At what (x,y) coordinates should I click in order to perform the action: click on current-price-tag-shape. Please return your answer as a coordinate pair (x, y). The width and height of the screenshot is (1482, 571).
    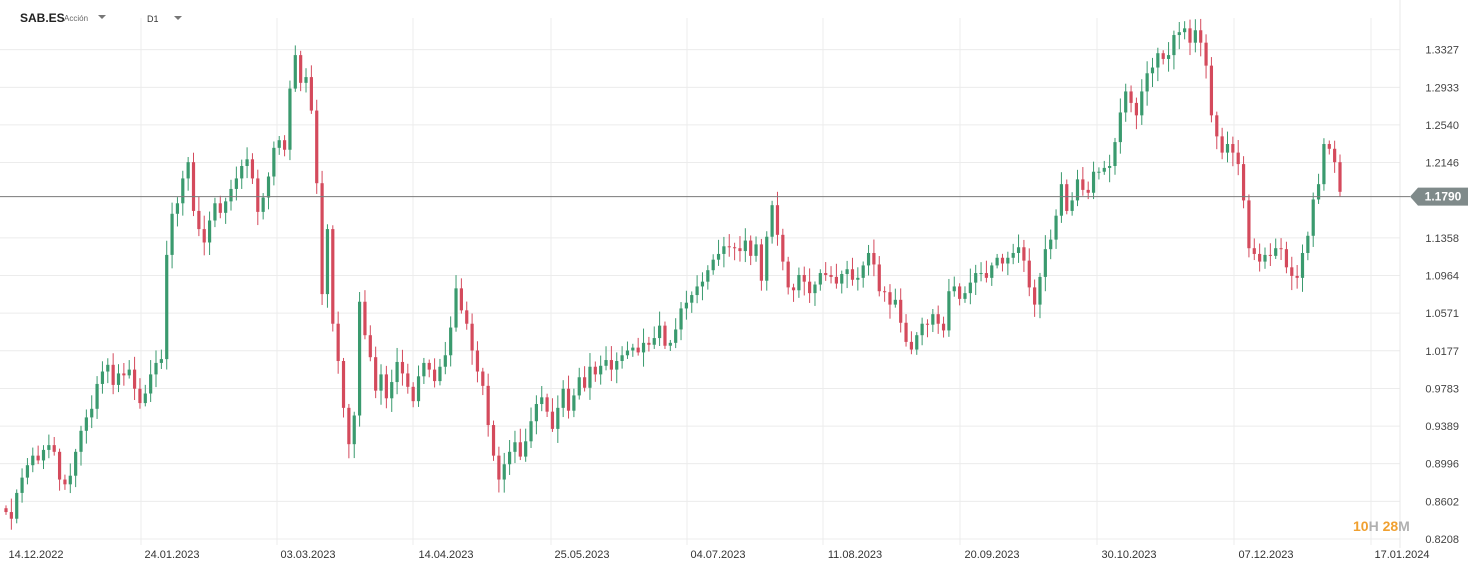
    Looking at the image, I should click on (1439, 196).